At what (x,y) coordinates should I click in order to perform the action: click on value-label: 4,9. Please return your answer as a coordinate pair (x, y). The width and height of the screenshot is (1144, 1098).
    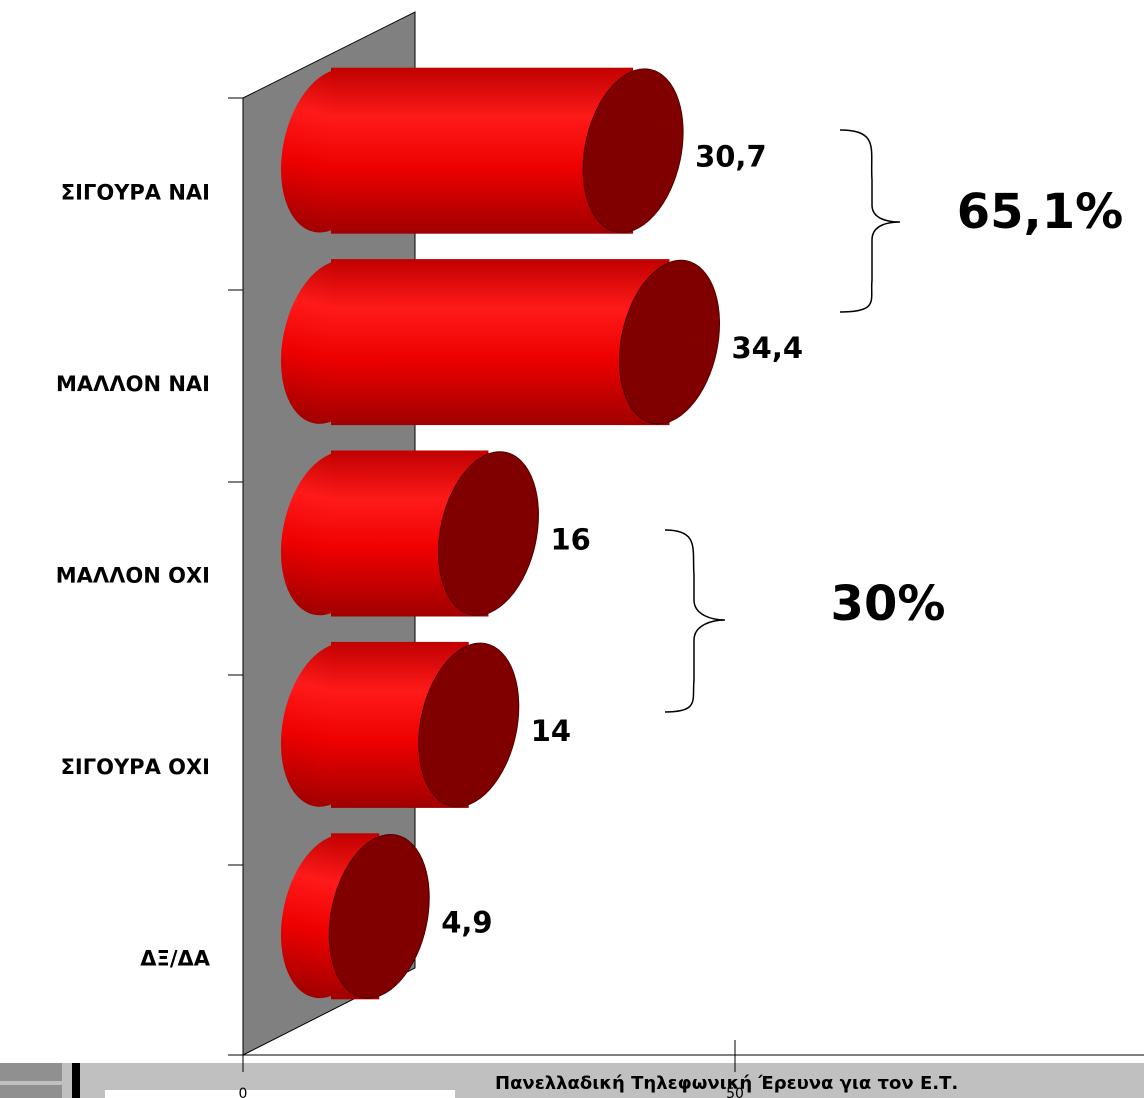
    Looking at the image, I should click on (466, 922).